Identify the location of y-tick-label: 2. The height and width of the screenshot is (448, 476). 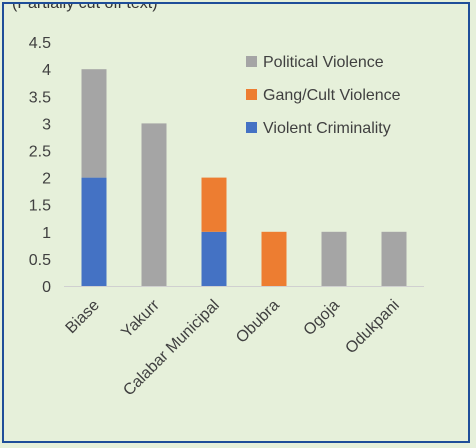
(46, 179).